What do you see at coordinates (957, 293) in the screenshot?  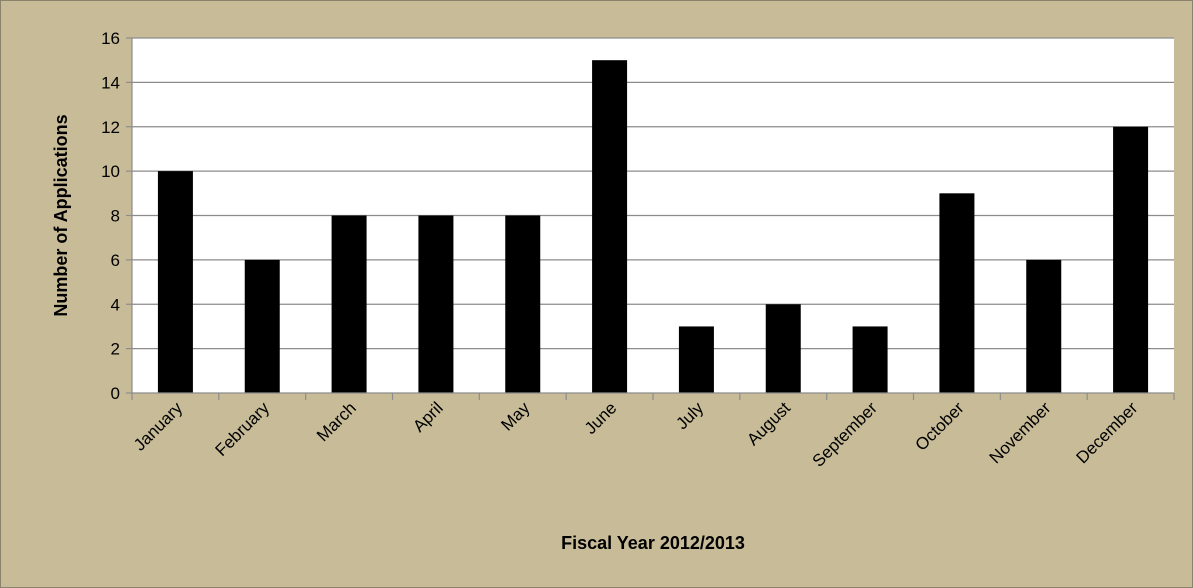 I see `bar-october` at bounding box center [957, 293].